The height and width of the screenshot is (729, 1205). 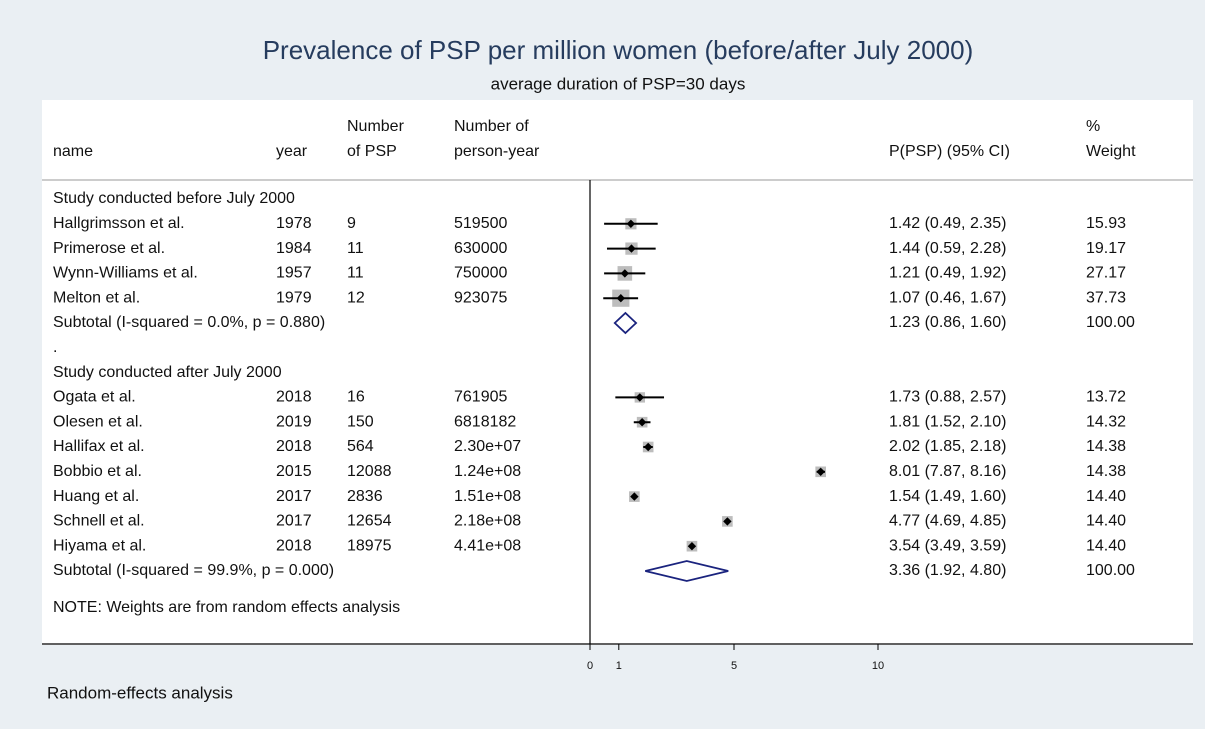 I want to click on study-name: Olesen et al., so click(x=98, y=421).